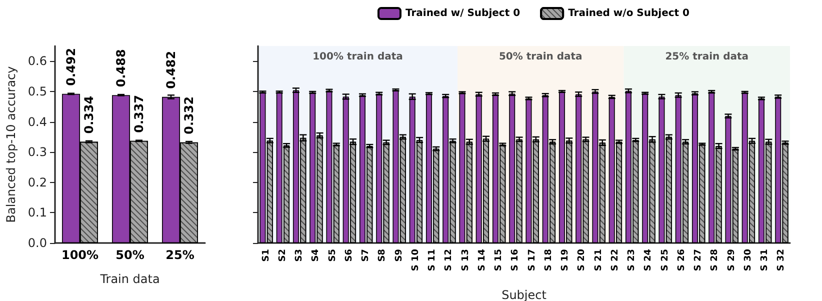 Image resolution: width=822 pixels, height=301 pixels. Describe the element at coordinates (433, 260) in the screenshot. I see `x-tick-label: S 11` at that location.